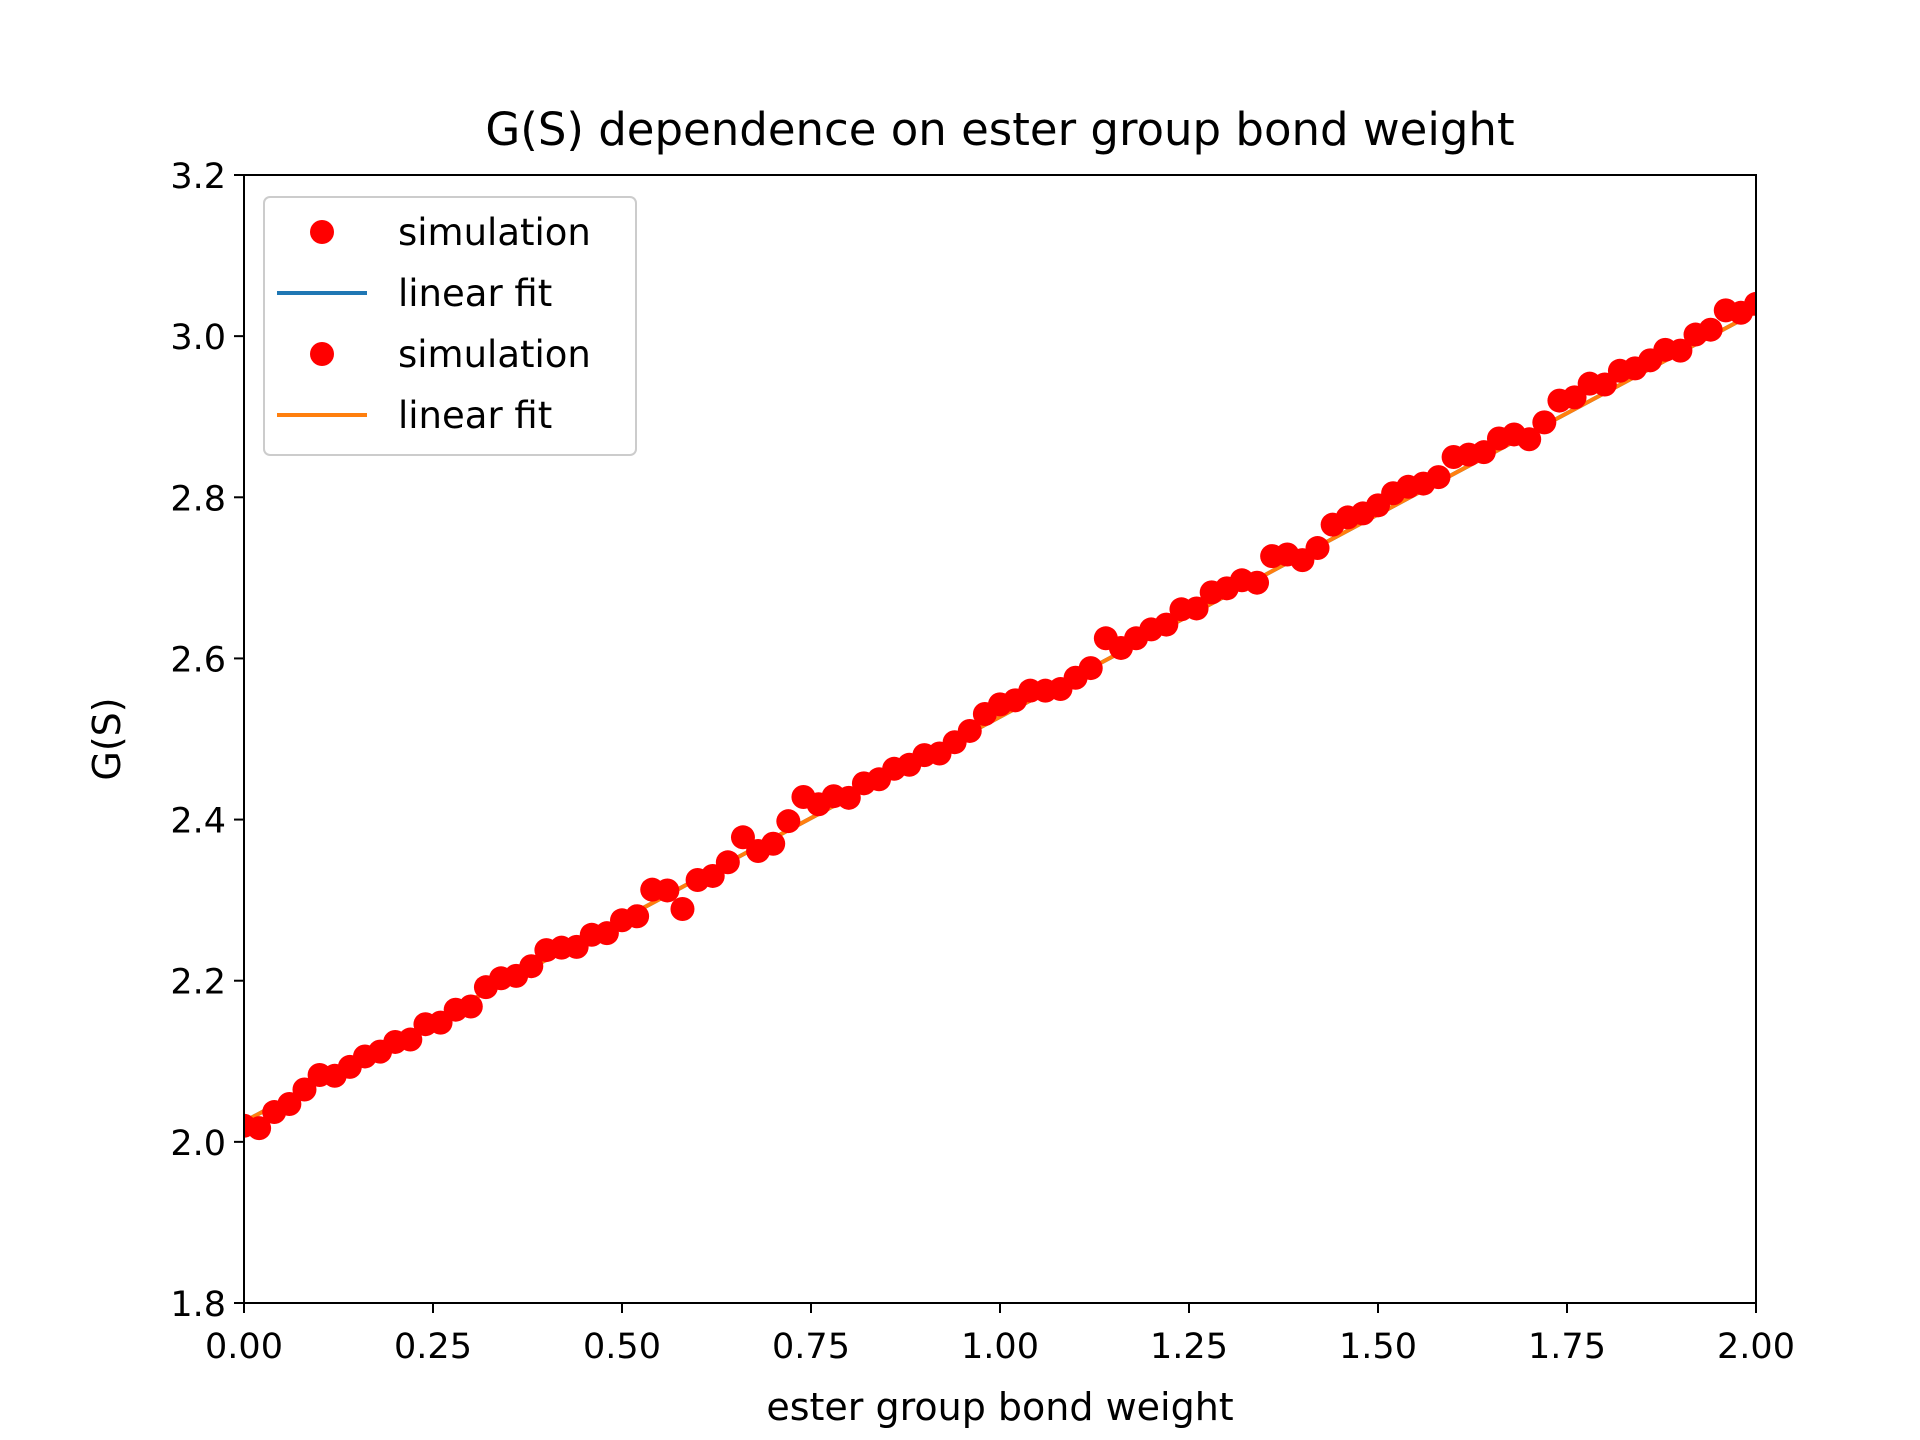 The image size is (1920, 1440). What do you see at coordinates (198, 177) in the screenshot?
I see `y-tick-label: 3.2` at bounding box center [198, 177].